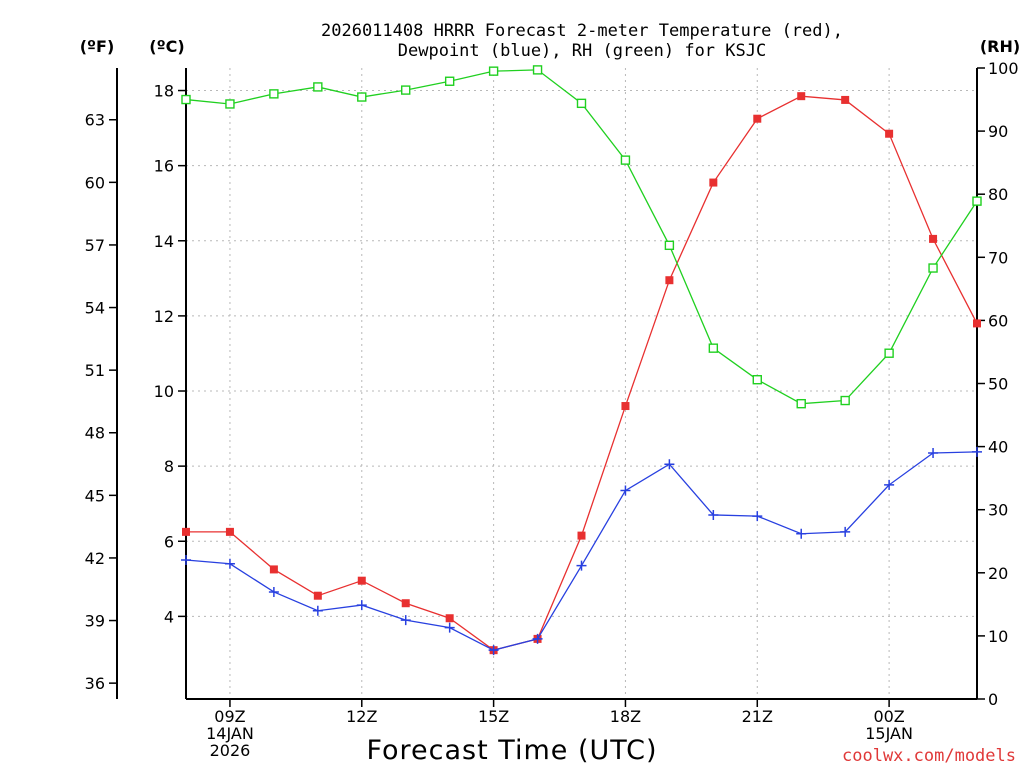  I want to click on x-tick-label: 09Z, so click(229, 716).